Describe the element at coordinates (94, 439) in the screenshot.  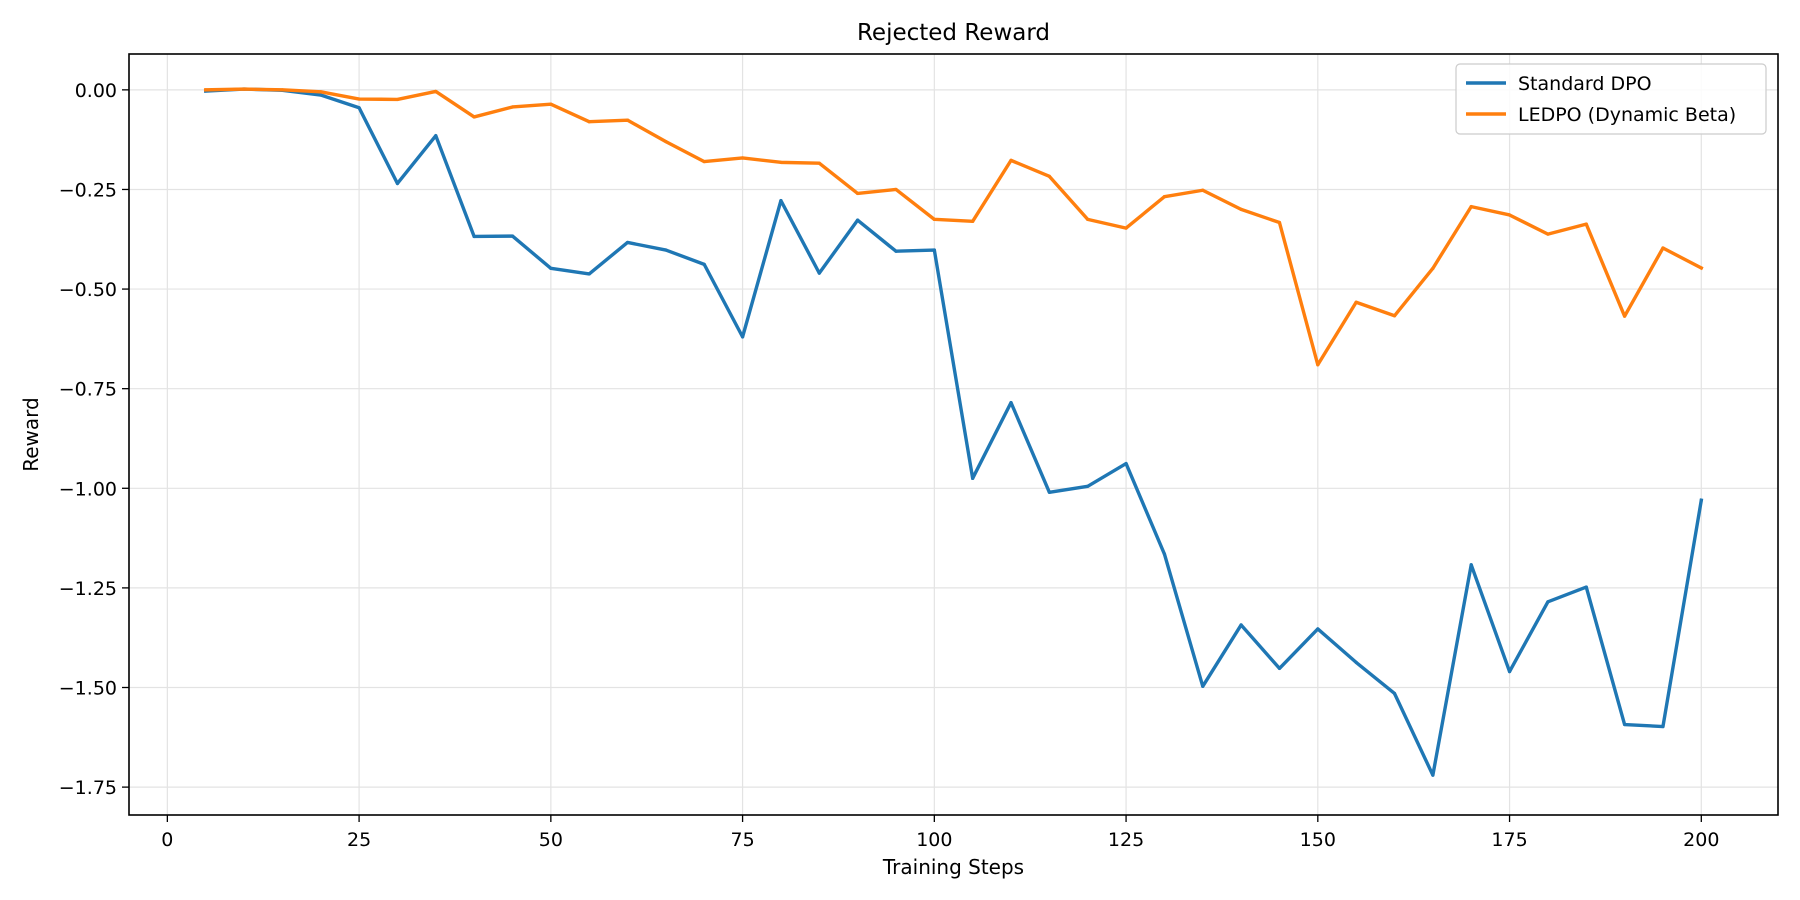
I see `y-axis-ticks: 0.00 −0.25 −0.50 −0.75 −1.00 −1.25 −1.50 −1.75` at that location.